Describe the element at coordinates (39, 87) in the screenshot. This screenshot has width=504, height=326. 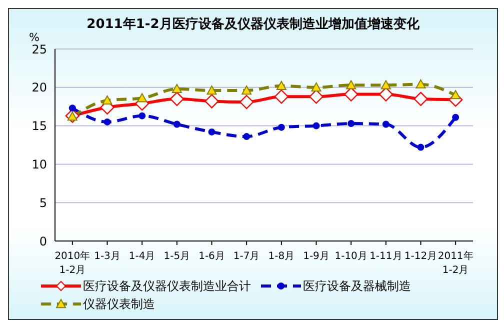
I see `y-tick-label: 20` at that location.